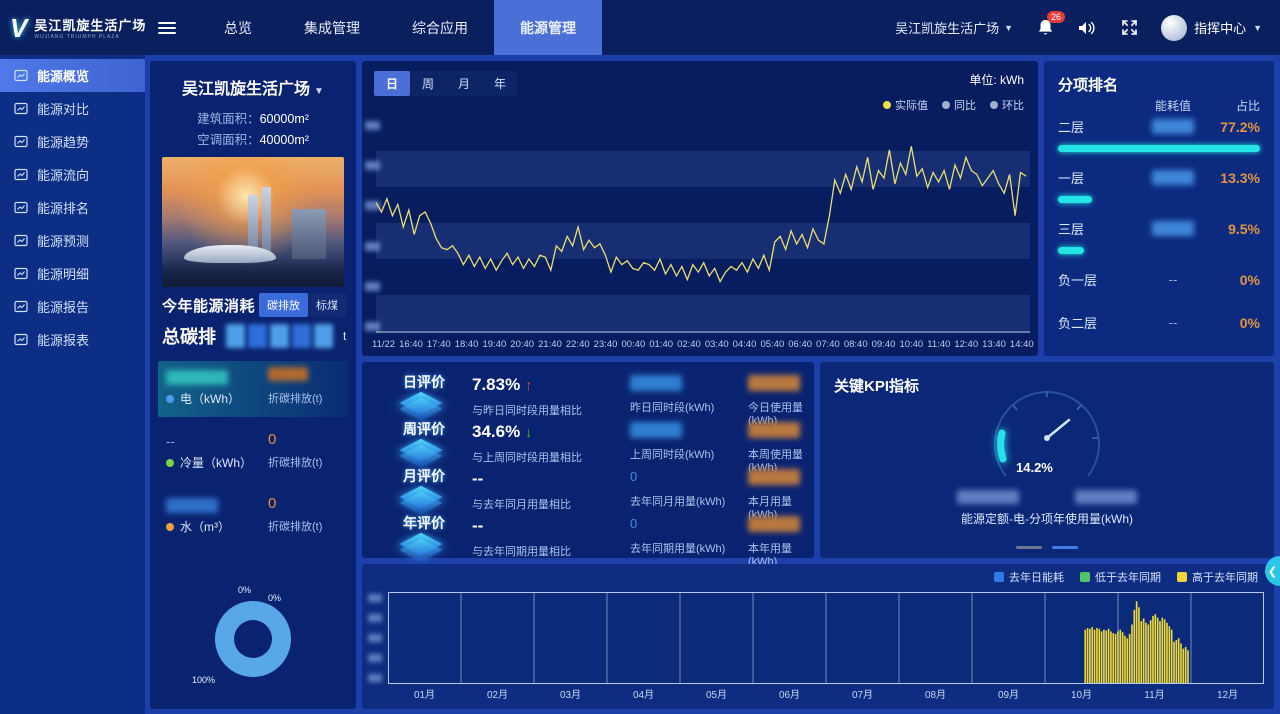 The image size is (1280, 714). What do you see at coordinates (63, 307) in the screenshot?
I see `sidebar-item-label: 能源报告` at bounding box center [63, 307].